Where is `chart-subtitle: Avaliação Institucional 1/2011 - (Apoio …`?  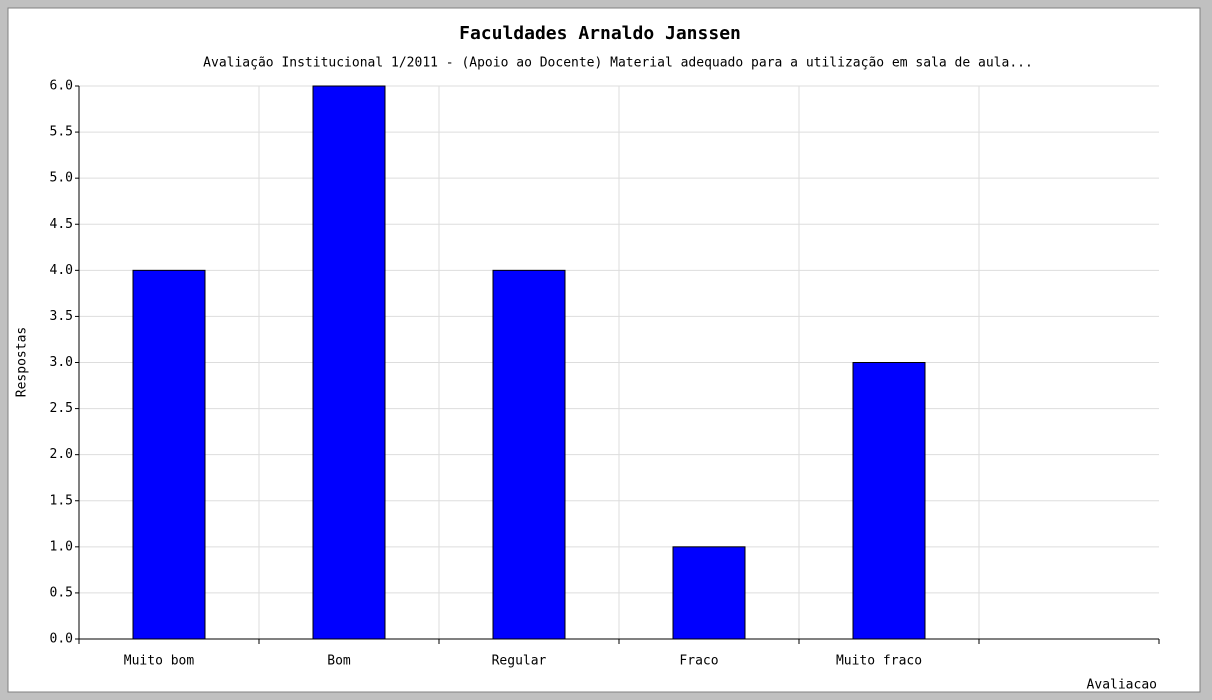
chart-subtitle: Avaliação Institucional 1/2011 - (Apoio … is located at coordinates (618, 63).